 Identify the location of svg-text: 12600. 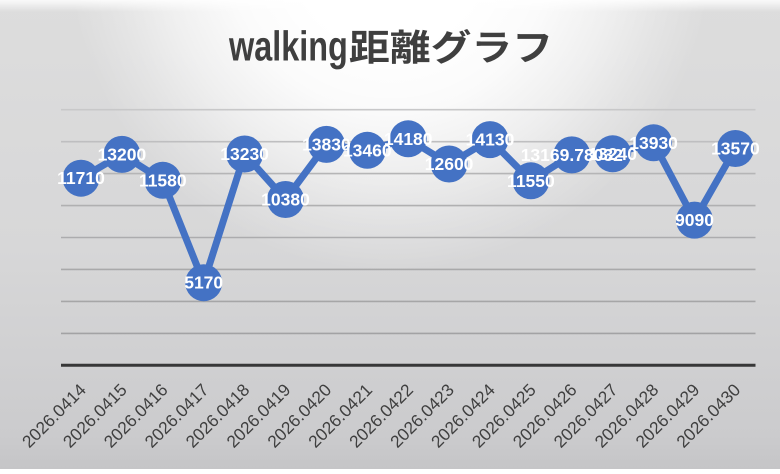
(449, 164).